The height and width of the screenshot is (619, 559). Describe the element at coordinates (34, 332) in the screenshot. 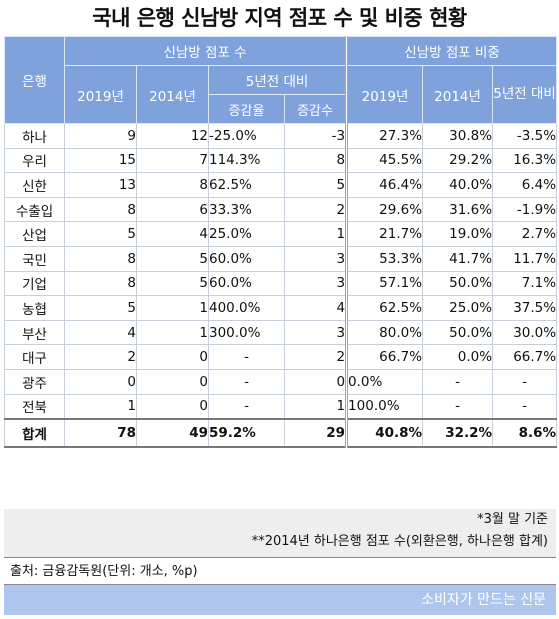

I see `bank-name: 부산` at that location.